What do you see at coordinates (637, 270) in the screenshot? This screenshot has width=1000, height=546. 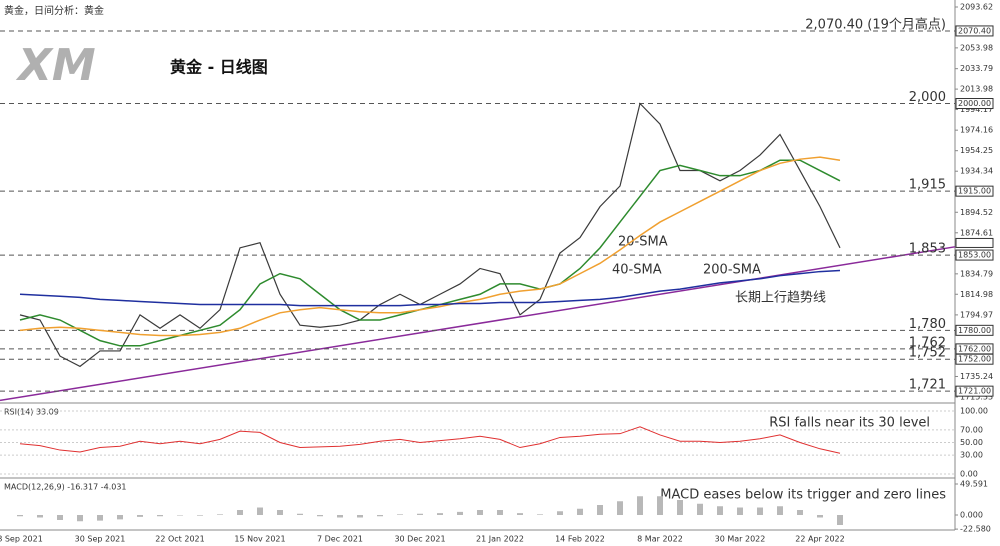 I see `series-label: 40-SMA` at bounding box center [637, 270].